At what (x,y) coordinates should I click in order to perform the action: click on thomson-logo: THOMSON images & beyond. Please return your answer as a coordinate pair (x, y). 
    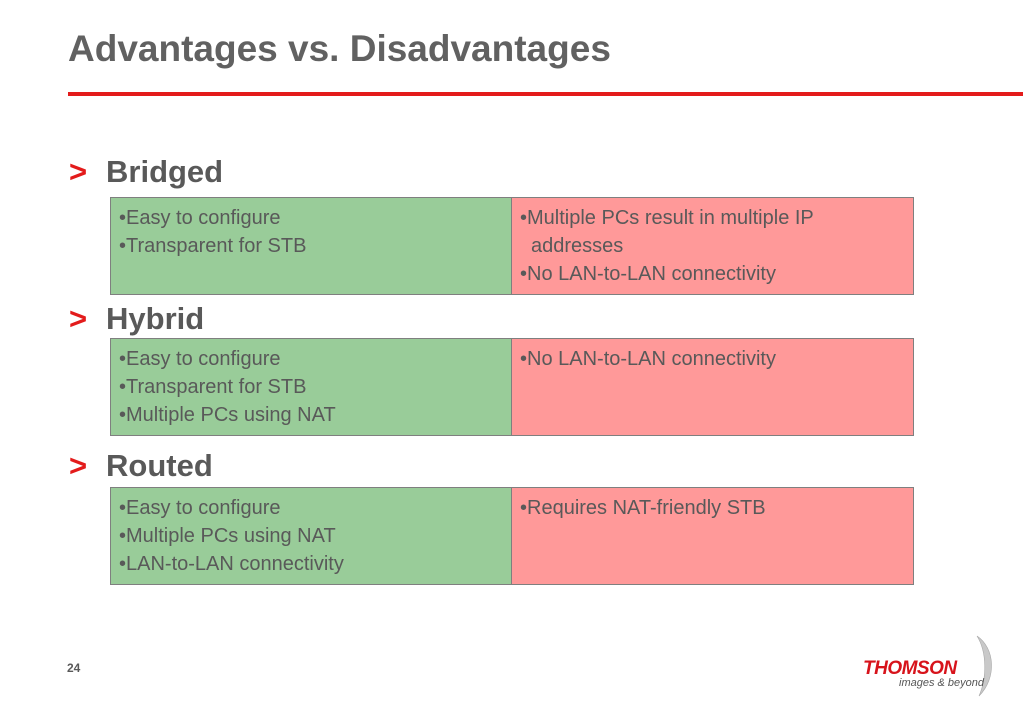
    Looking at the image, I should click on (927, 666).